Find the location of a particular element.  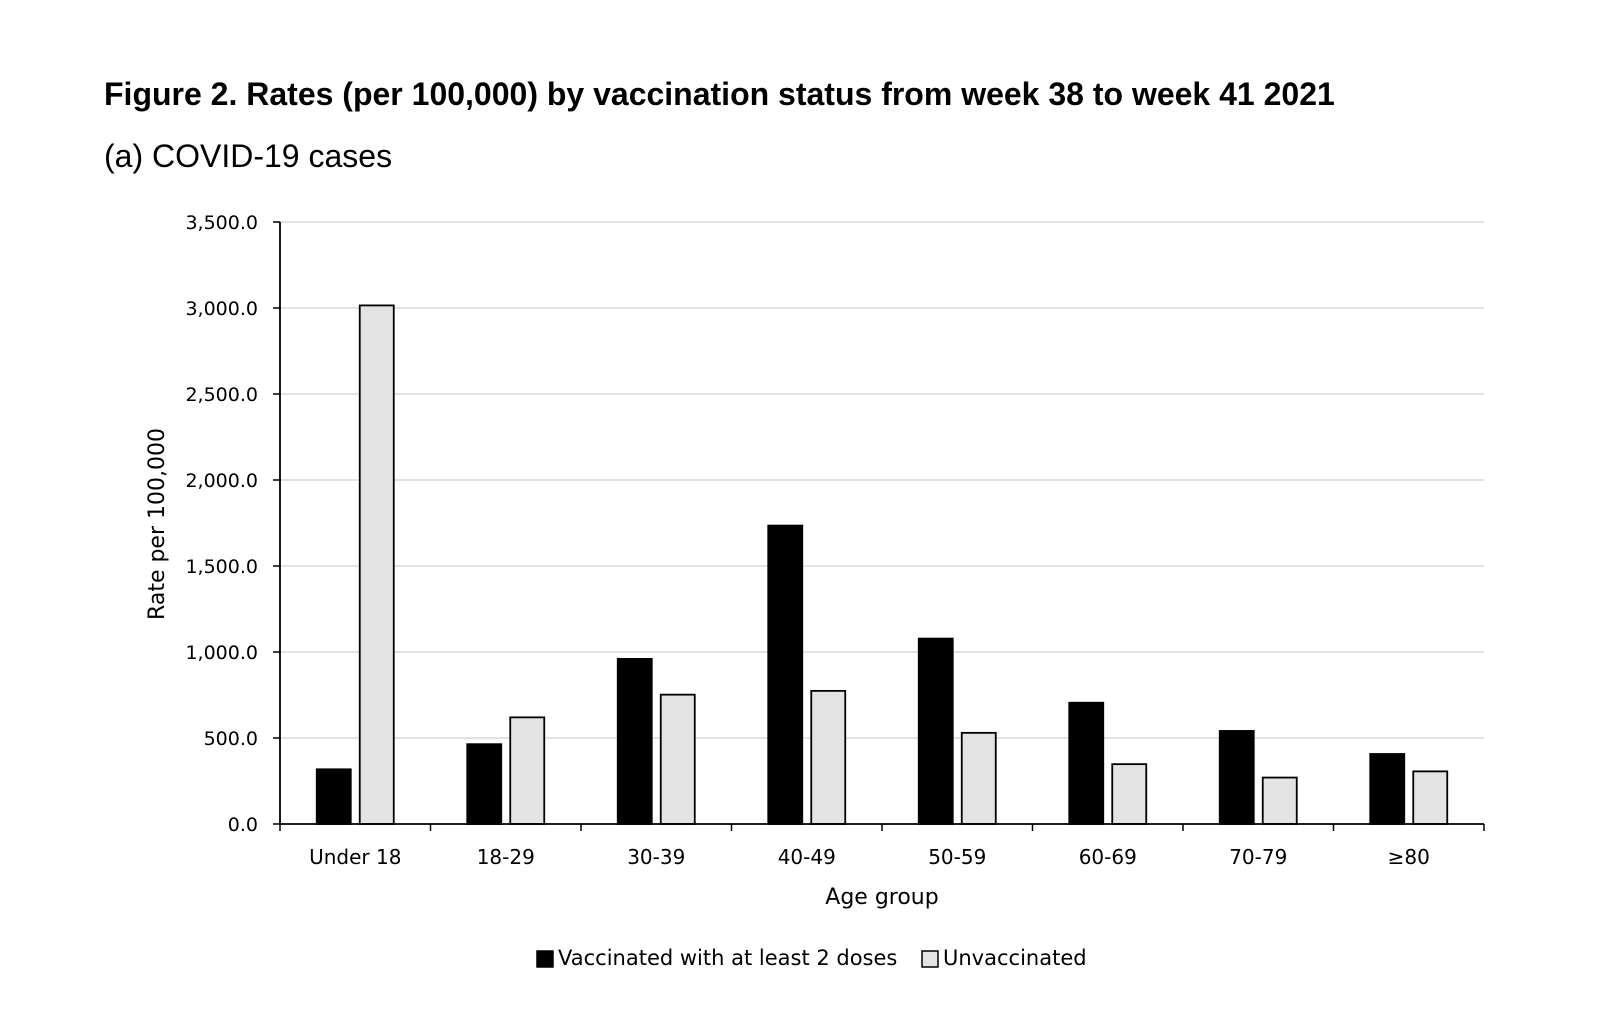

y-tick-label: 2,000.0 is located at coordinates (221, 481).